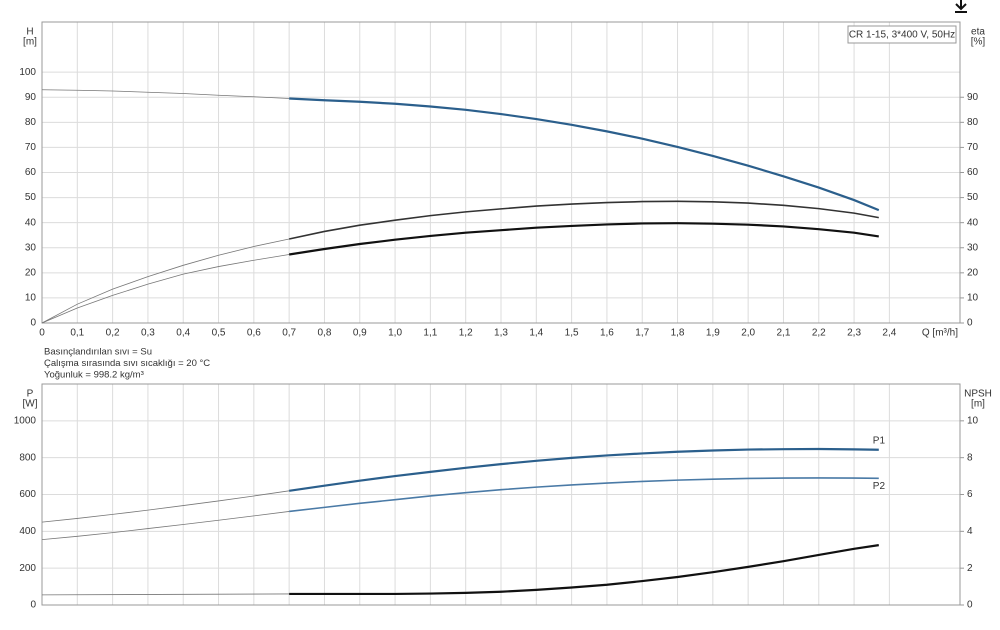 Image resolution: width=1000 pixels, height=630 pixels. What do you see at coordinates (970, 457) in the screenshot?
I see `y2-tick-label: 8` at bounding box center [970, 457].